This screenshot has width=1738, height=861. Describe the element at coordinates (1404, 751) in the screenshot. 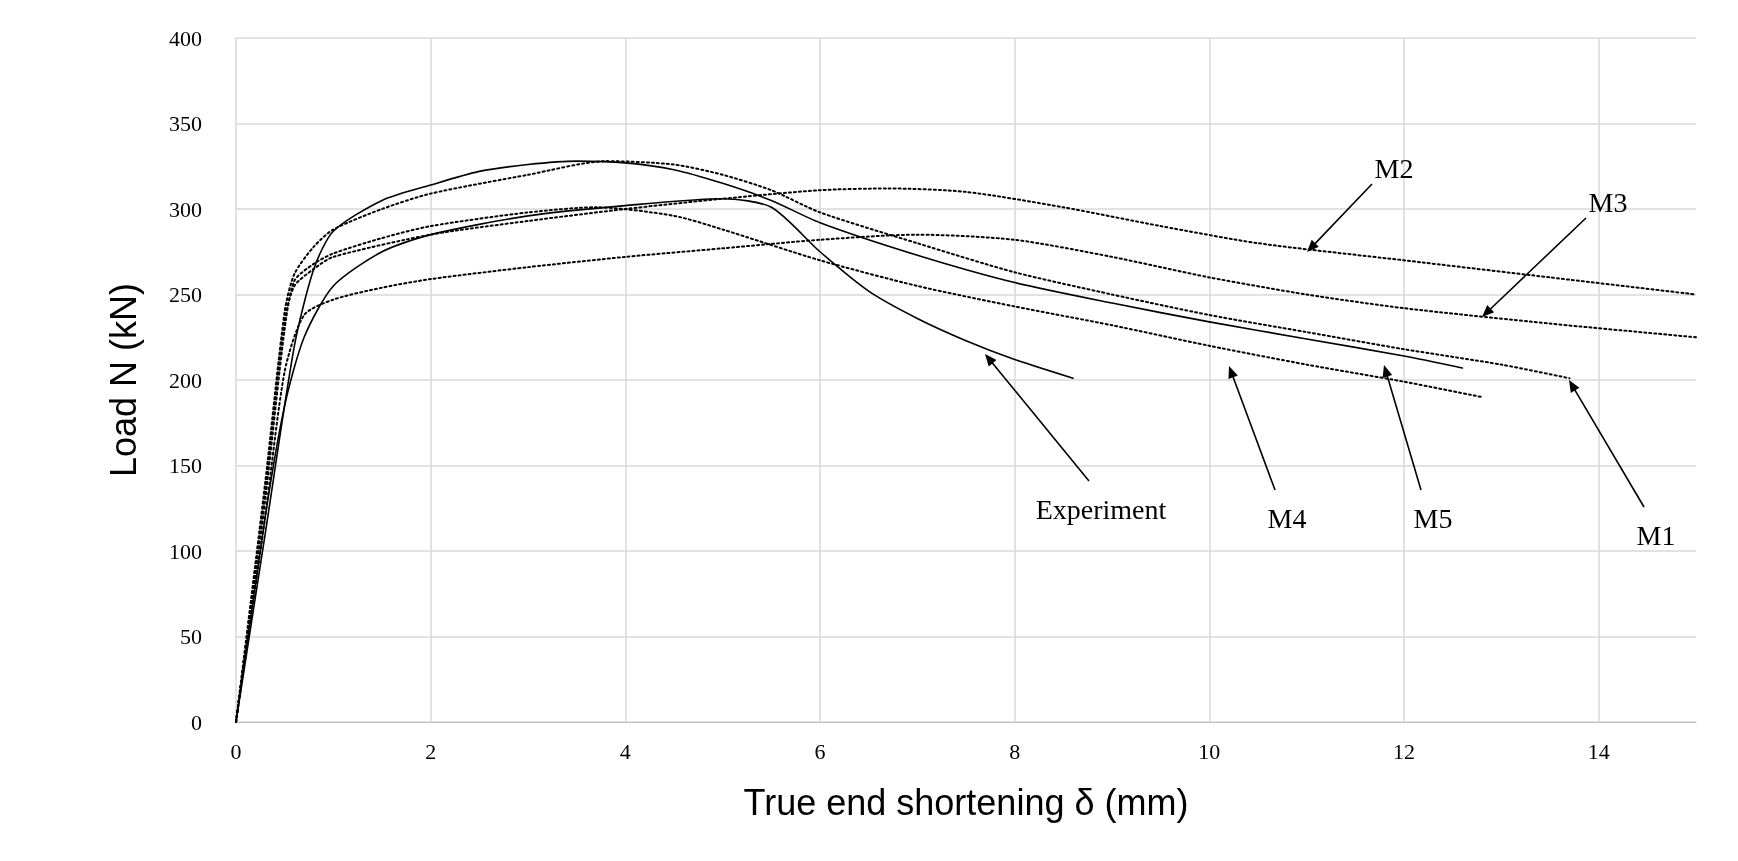

I see `x-tick-label: 12` at that location.